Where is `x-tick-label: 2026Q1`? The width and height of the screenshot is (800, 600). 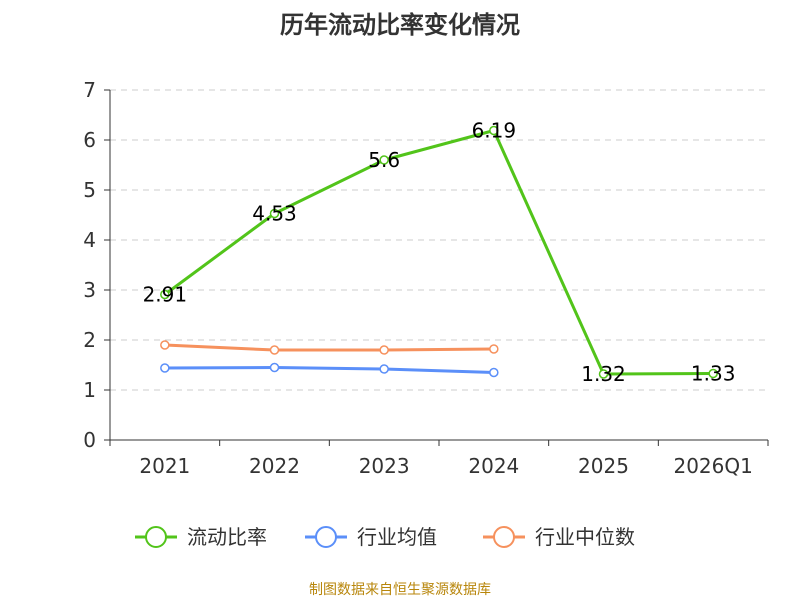 x-tick-label: 2026Q1 is located at coordinates (712, 466).